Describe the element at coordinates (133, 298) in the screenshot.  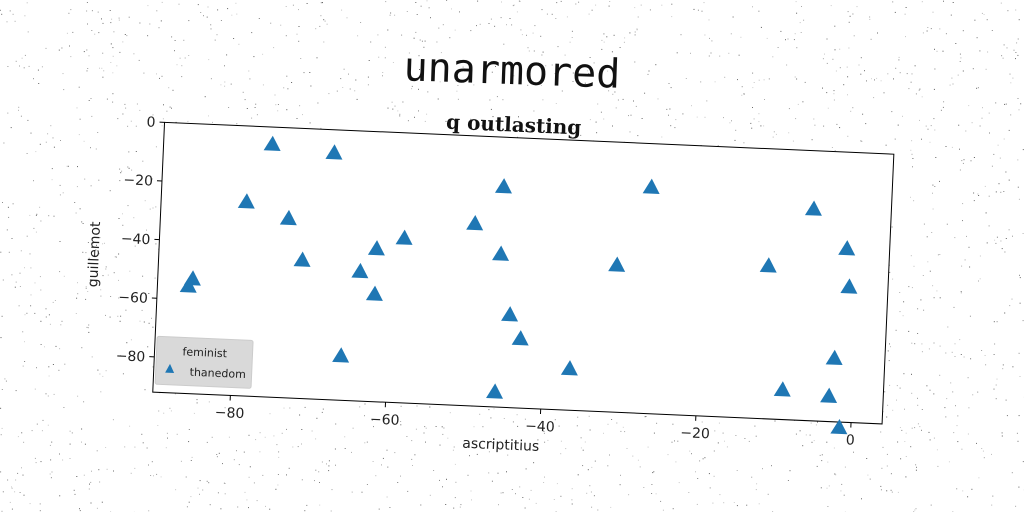
I see `y-tick-label: −60` at that location.